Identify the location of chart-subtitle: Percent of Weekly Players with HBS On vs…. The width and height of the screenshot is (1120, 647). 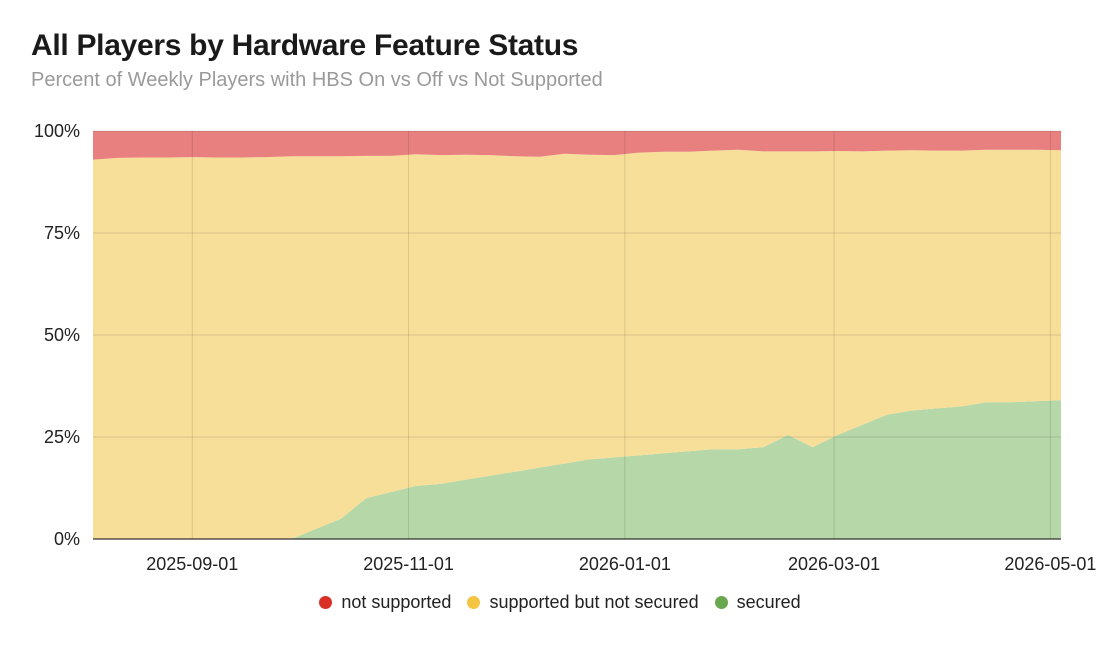
(317, 80).